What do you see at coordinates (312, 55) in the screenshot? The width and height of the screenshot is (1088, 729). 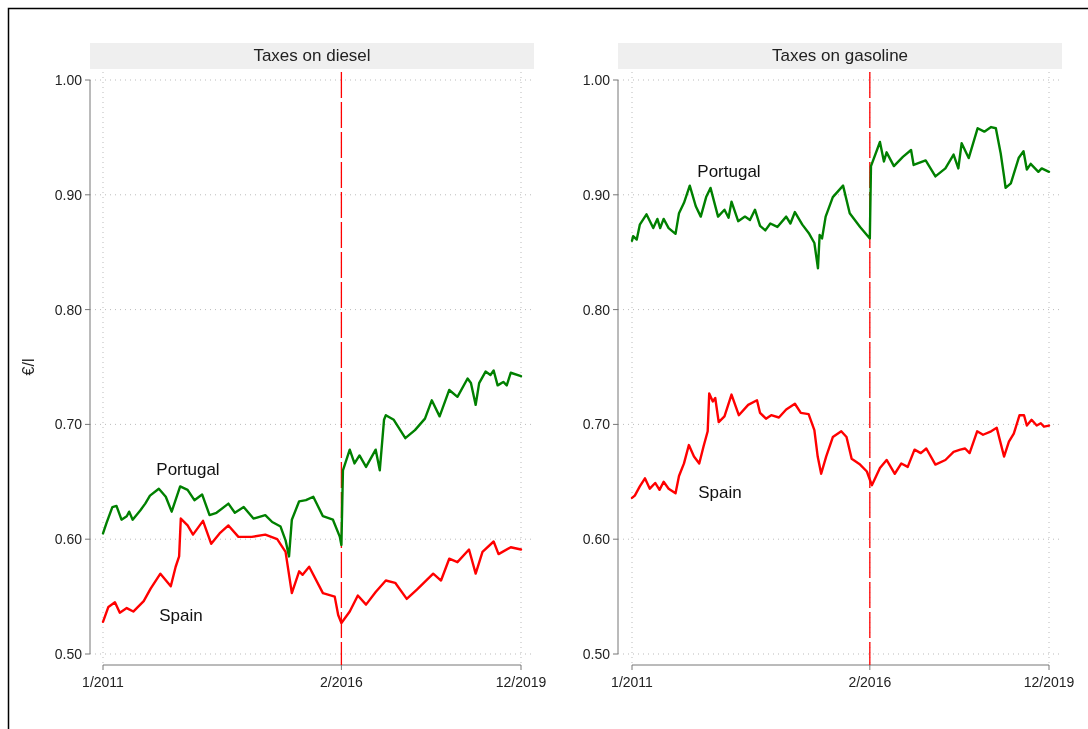 I see `chart-title: Taxes on diesel` at bounding box center [312, 55].